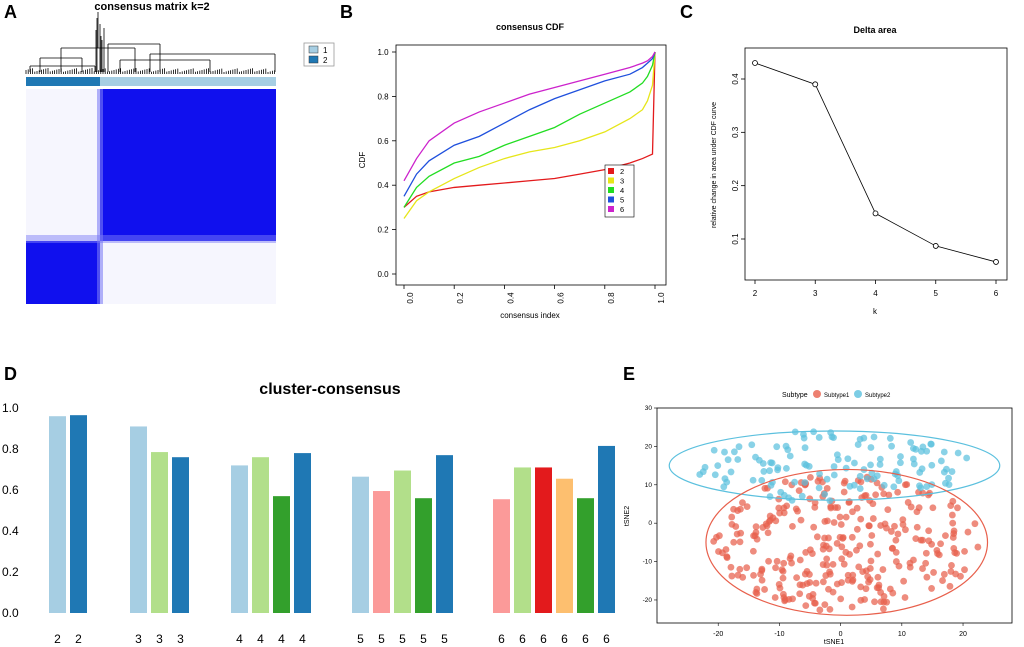 This screenshot has height=647, width=1024. I want to click on legend-label-2: 2, so click(325, 60).